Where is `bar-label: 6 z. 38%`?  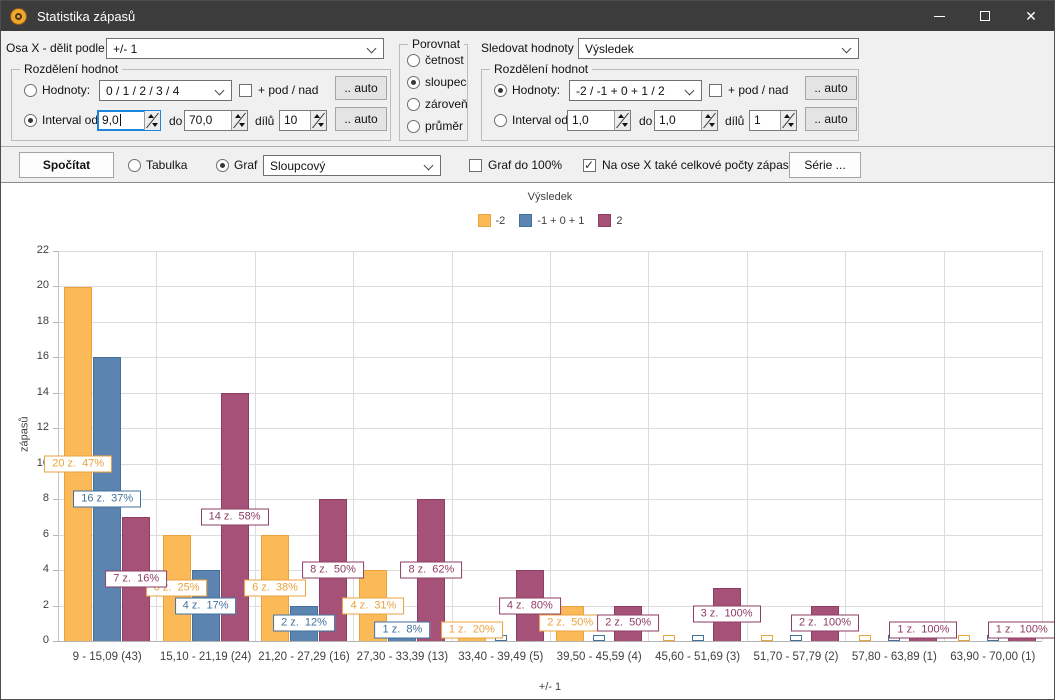
bar-label: 6 z. 38% is located at coordinates (275, 588).